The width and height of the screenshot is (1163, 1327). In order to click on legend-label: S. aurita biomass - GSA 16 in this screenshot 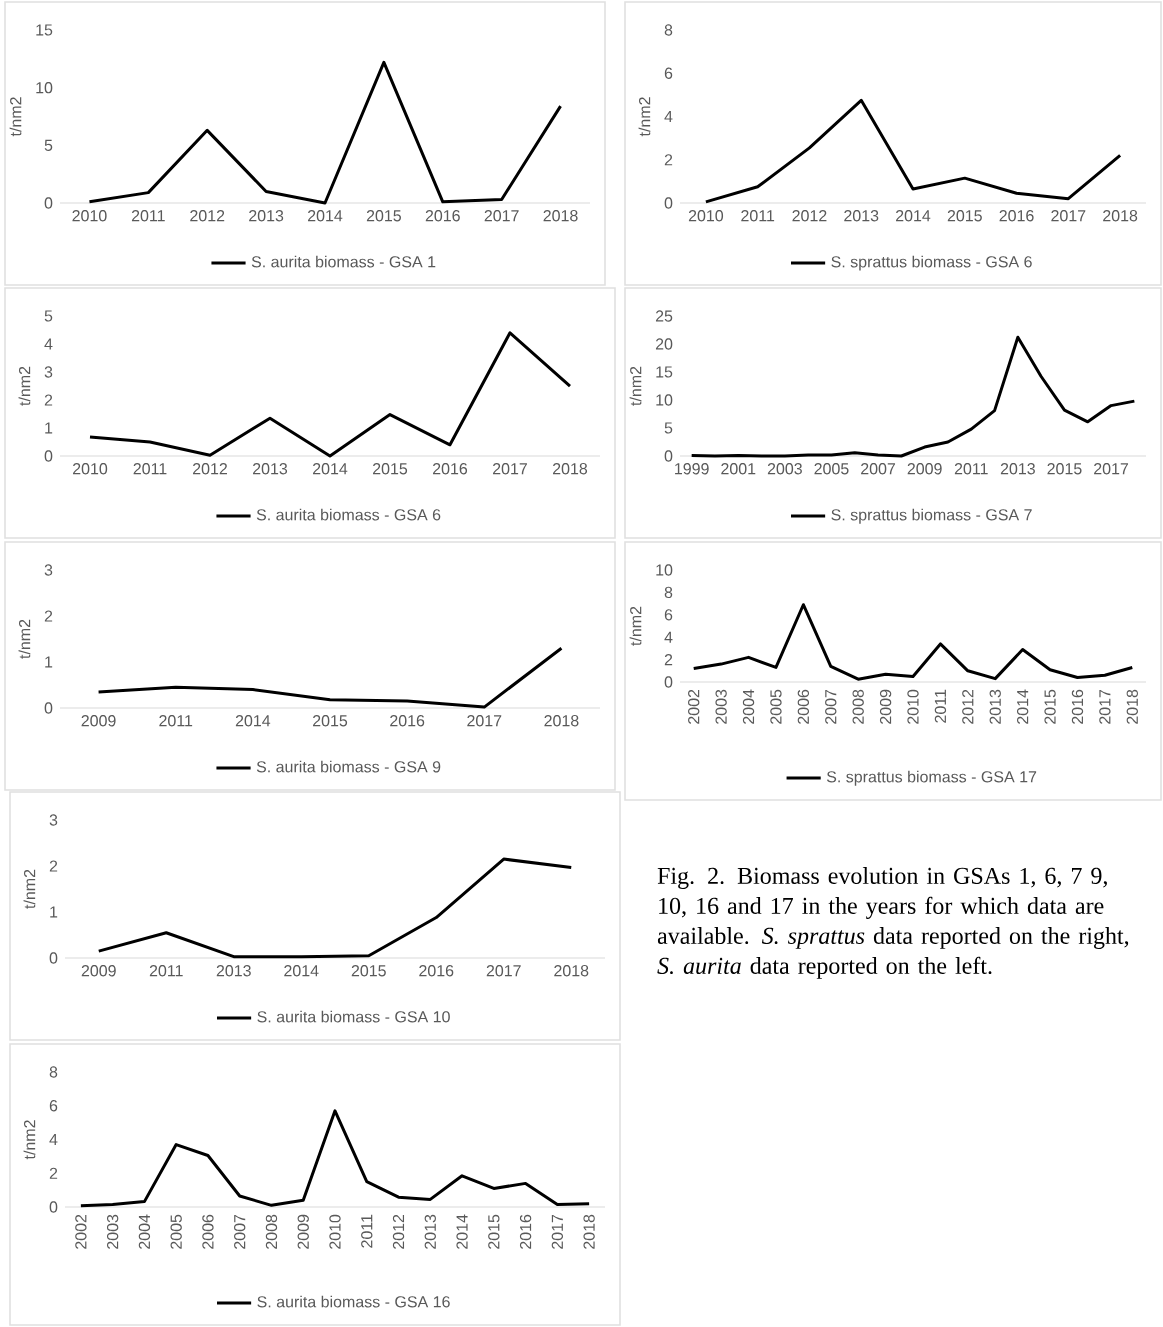, I will do `click(353, 1301)`.